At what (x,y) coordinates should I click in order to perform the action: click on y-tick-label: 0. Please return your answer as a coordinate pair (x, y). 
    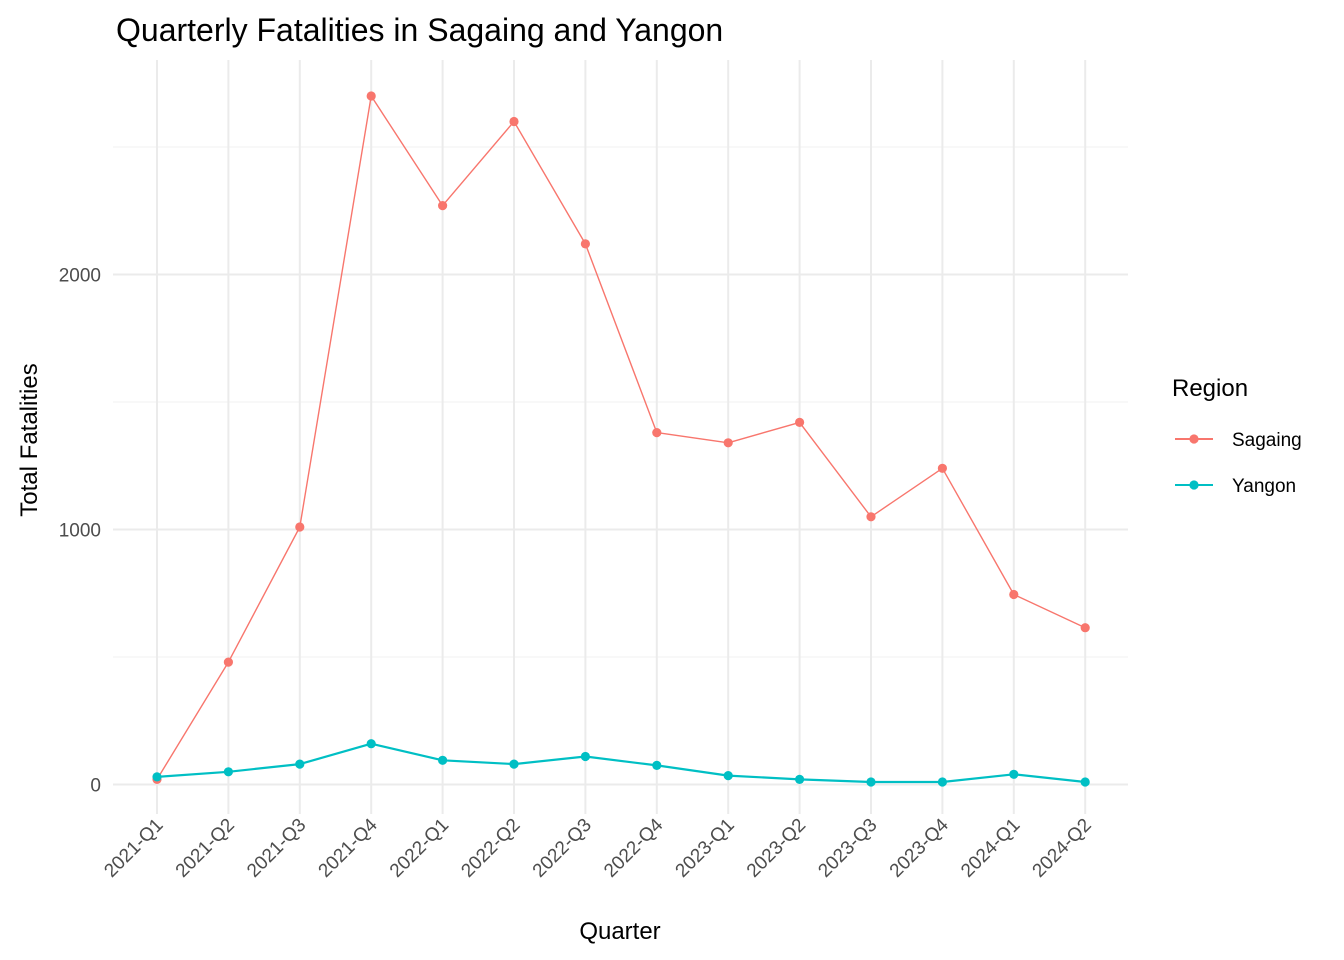
    Looking at the image, I should click on (95, 786).